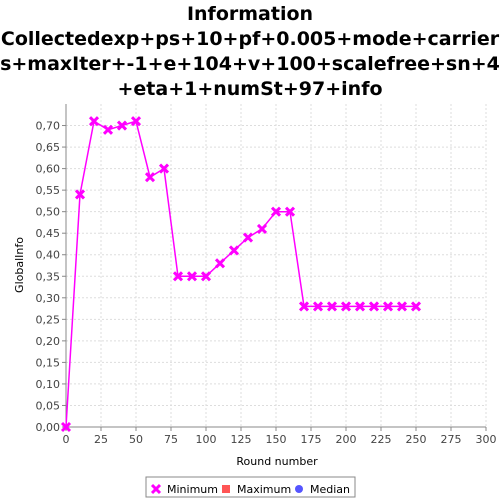  What do you see at coordinates (277, 461) in the screenshot?
I see `x-axis-label: Round number` at bounding box center [277, 461].